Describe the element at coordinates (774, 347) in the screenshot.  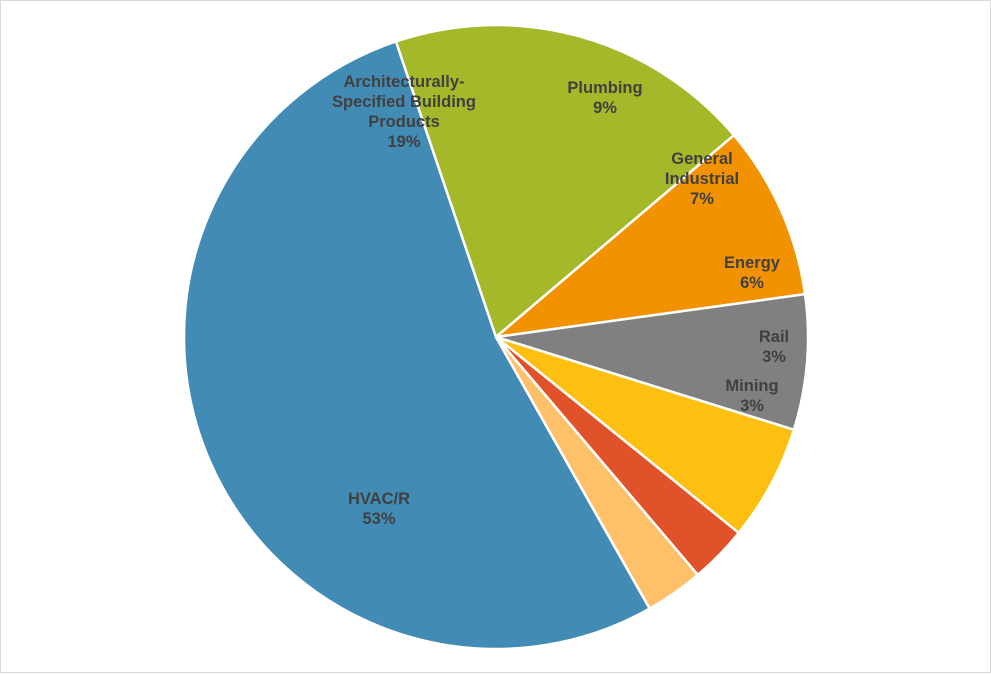
I see `slice-label-rail: Rail 3%` at that location.